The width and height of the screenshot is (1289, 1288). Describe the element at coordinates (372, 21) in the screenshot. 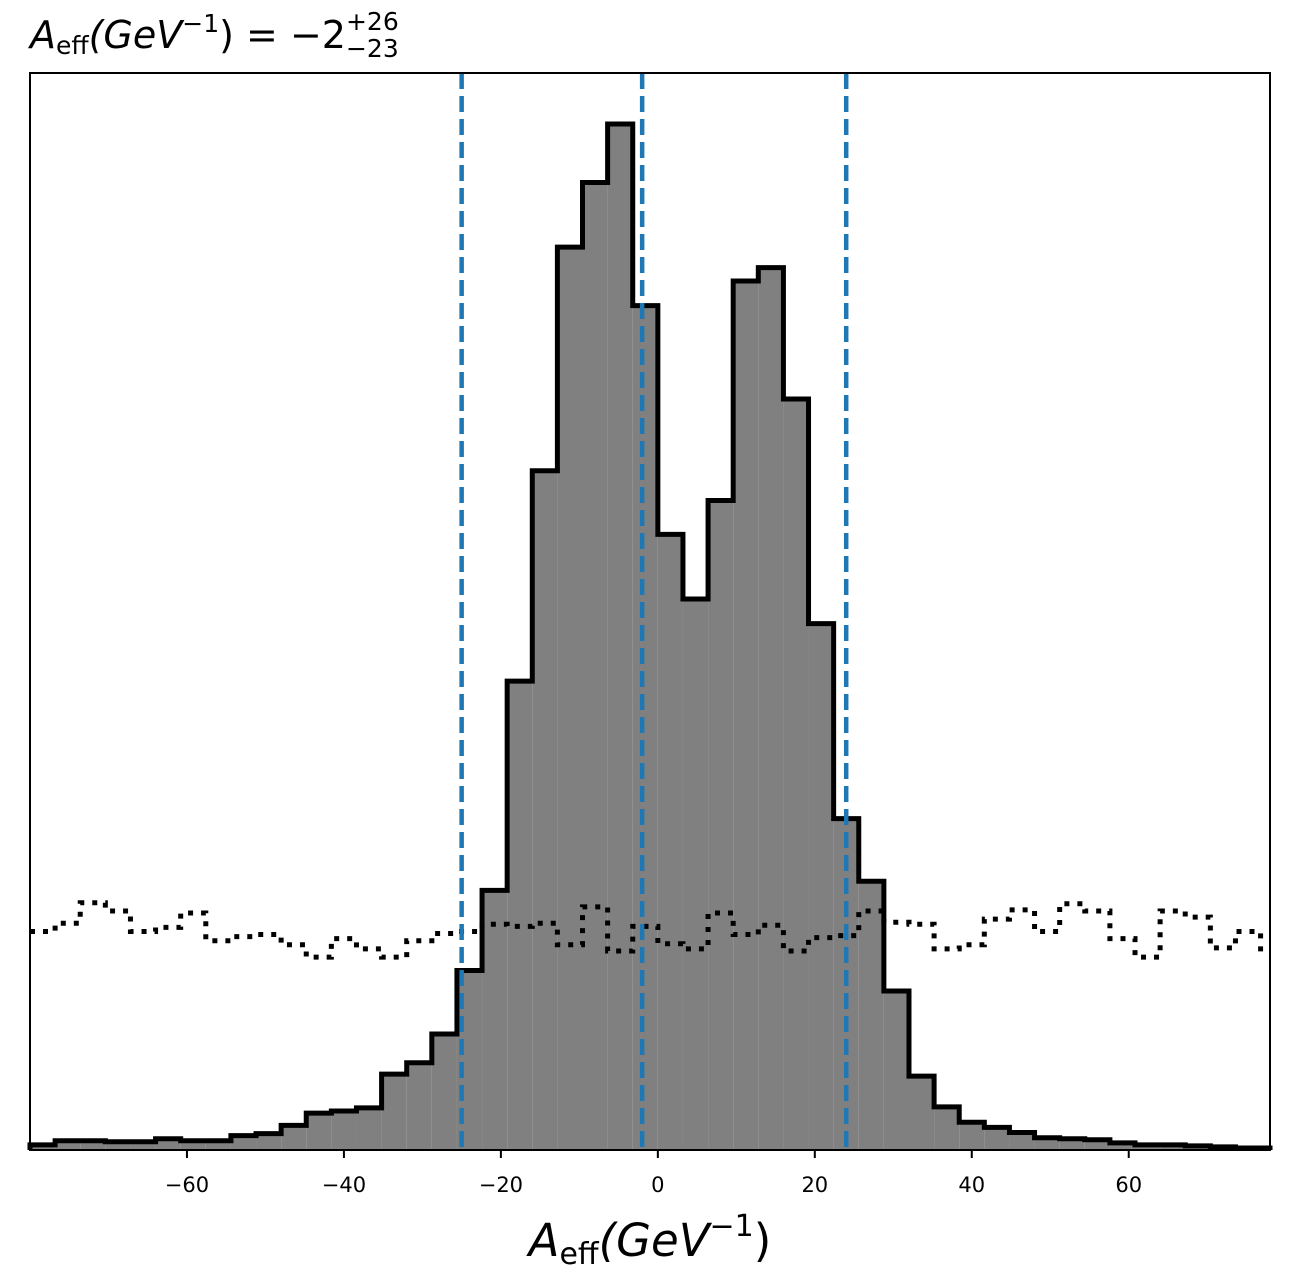

I see `title-upper-error: +26` at that location.